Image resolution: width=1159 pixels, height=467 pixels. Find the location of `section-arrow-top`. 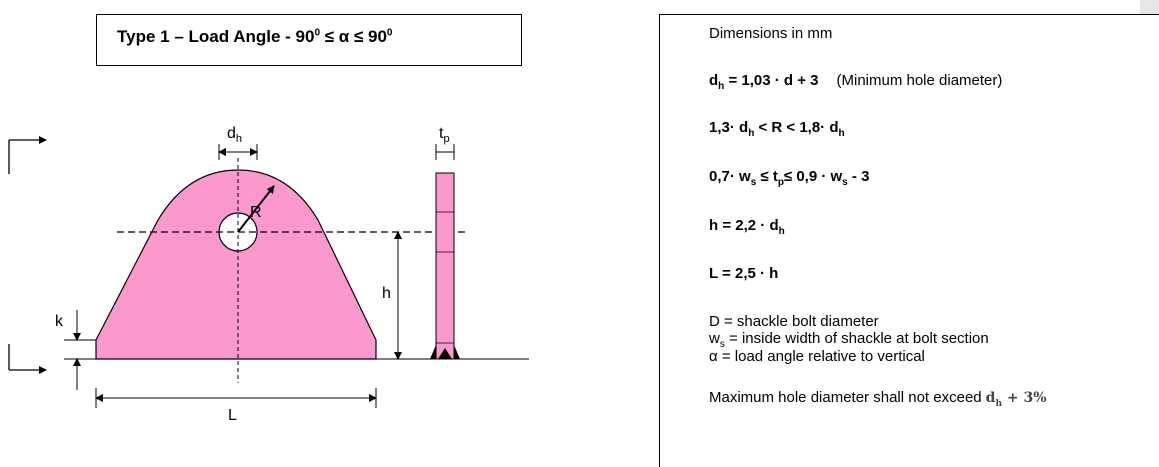

section-arrow-top is located at coordinates (27, 155).